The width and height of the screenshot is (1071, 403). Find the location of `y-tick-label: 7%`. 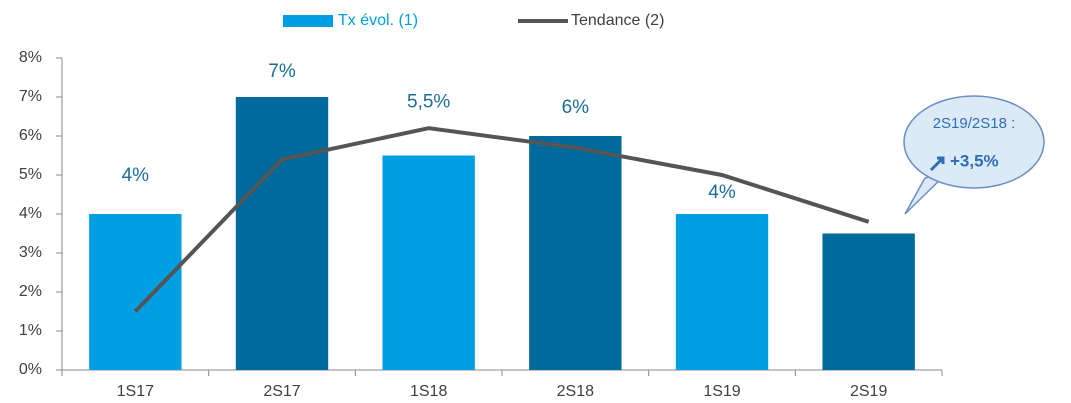

y-tick-label: 7% is located at coordinates (30, 96).